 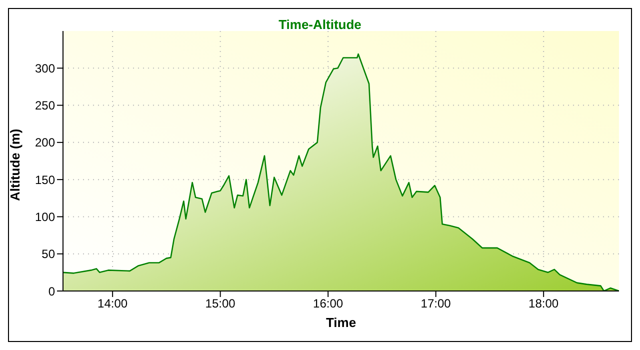 I want to click on y-tick-label: 250, so click(x=45, y=105).